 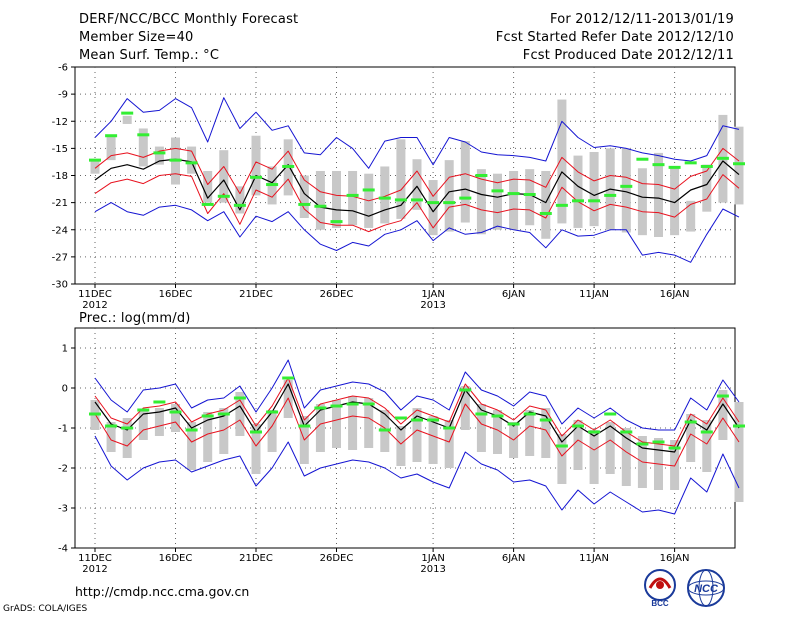 What do you see at coordinates (63, 469) in the screenshot?
I see `prec-y-tick-label: -2` at bounding box center [63, 469].